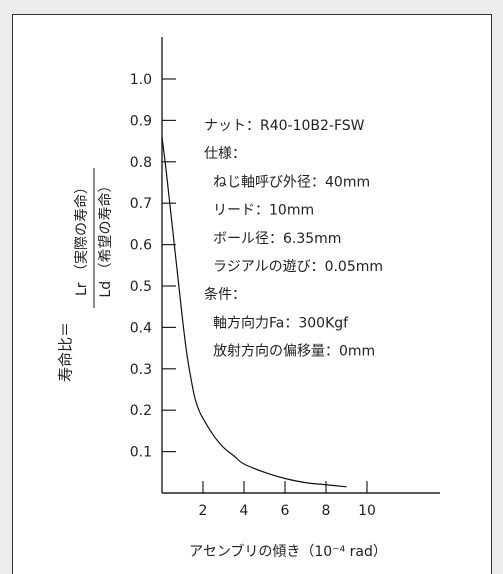 The height and width of the screenshot is (574, 503). I want to click on y-axis-label-numerator: Lr （実際の寿命）, so click(81, 238).